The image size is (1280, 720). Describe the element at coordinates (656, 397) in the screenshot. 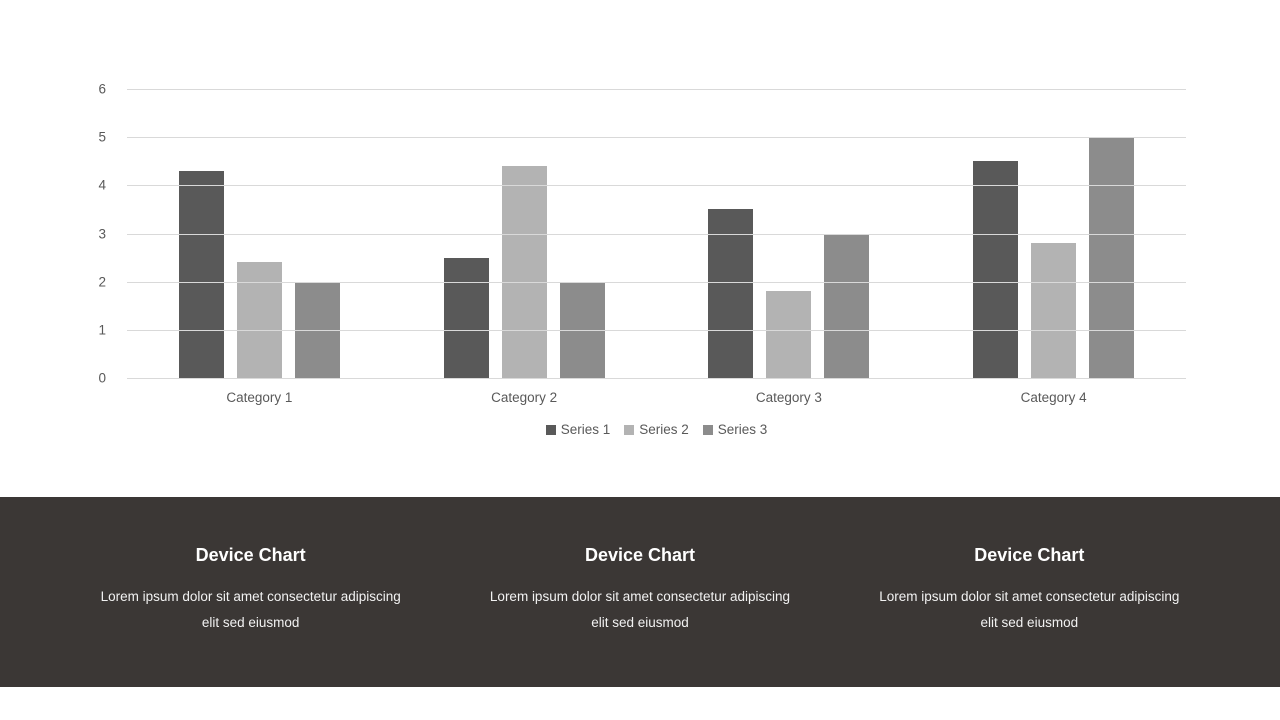

I see `x-axis: Category 1 Category 2 Category 3 Category 4` at that location.